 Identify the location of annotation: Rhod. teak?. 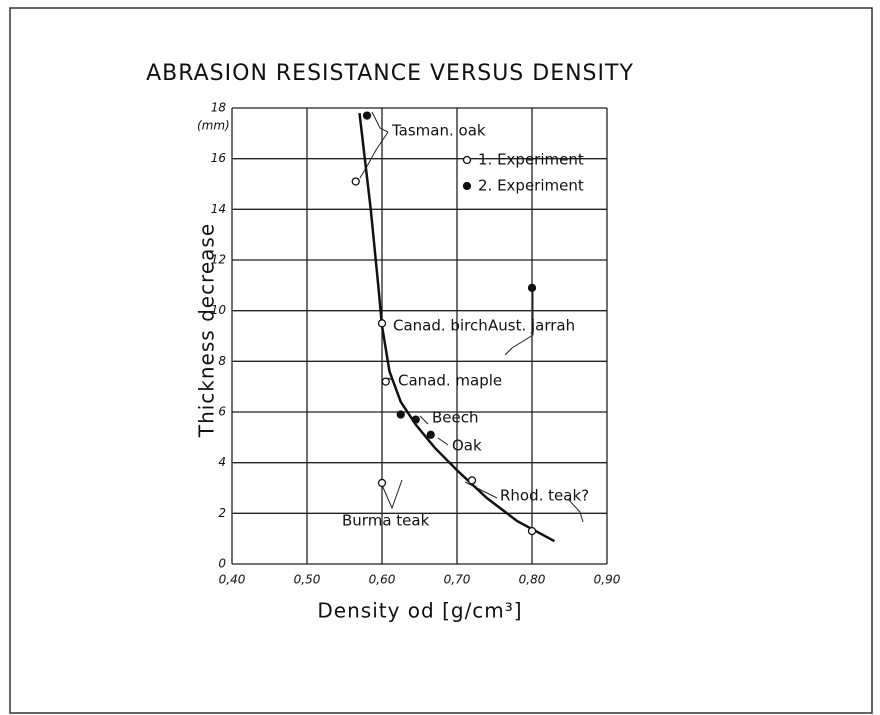
(544, 496).